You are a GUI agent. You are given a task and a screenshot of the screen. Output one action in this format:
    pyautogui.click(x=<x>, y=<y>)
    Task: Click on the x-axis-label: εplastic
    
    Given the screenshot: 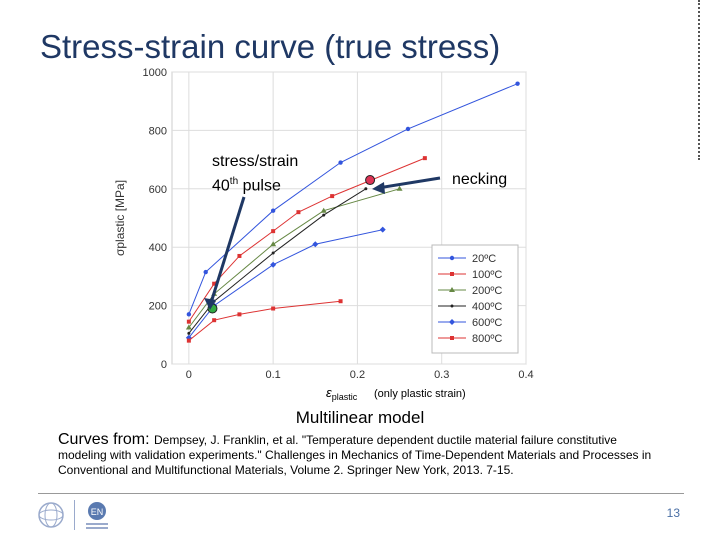 What is the action you would take?
    pyautogui.click(x=342, y=393)
    